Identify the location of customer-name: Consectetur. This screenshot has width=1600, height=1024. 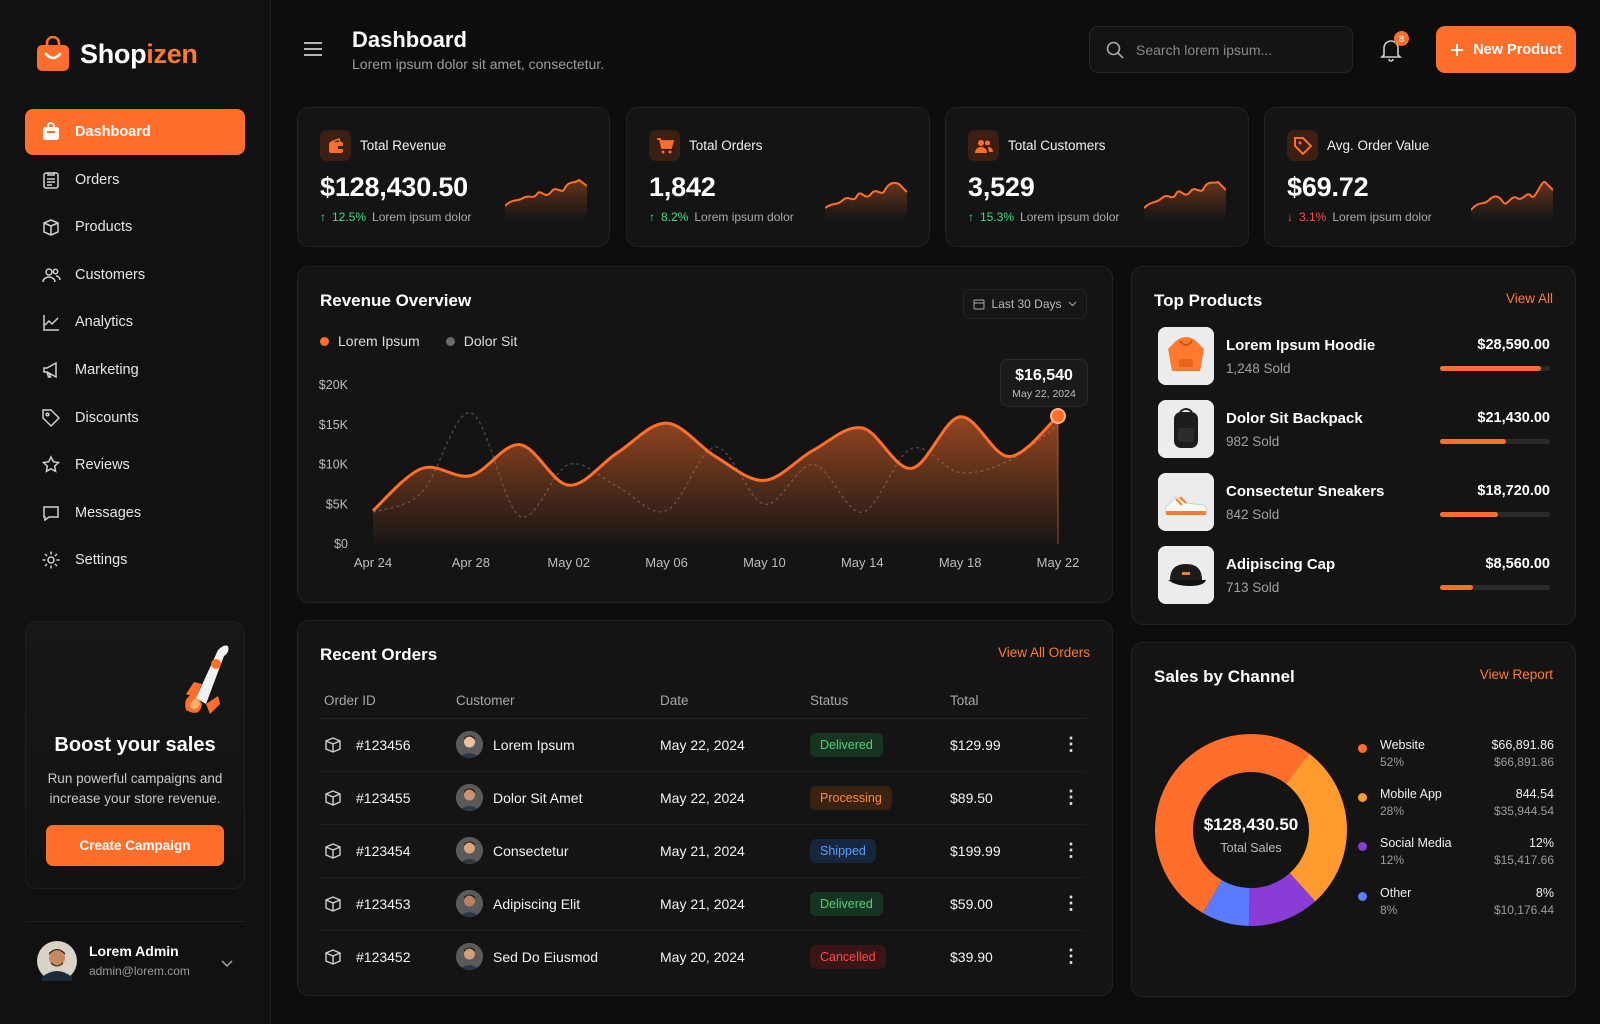
(531, 850).